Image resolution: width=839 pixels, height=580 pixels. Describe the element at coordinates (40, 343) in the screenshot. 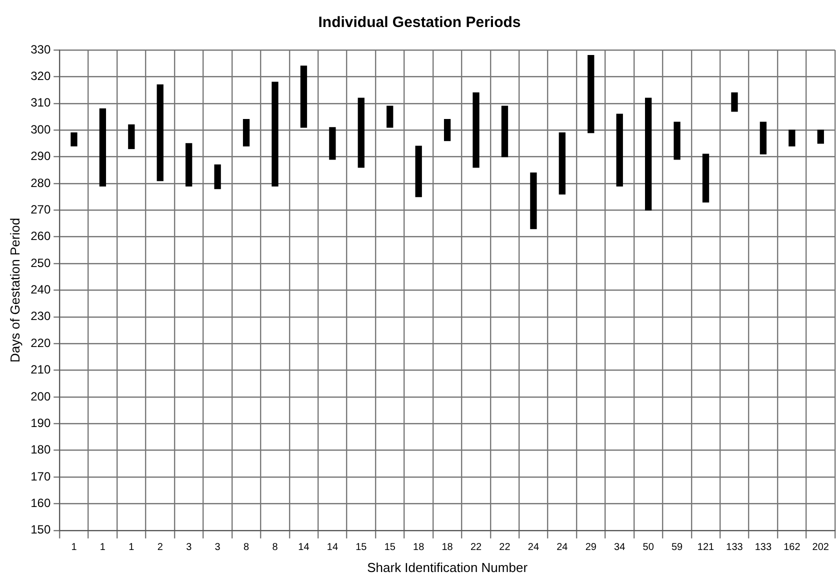

I see `y-tick-label: 220` at that location.